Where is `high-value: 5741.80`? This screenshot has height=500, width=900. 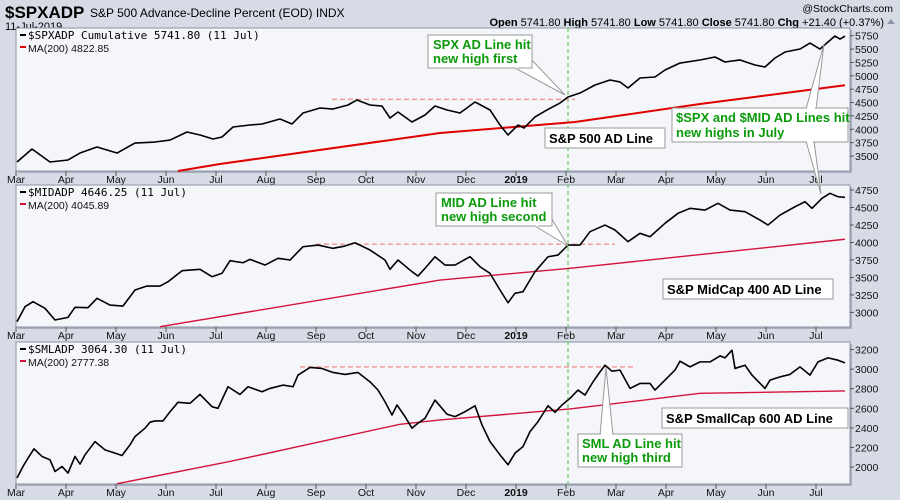 high-value: 5741.80 is located at coordinates (611, 23).